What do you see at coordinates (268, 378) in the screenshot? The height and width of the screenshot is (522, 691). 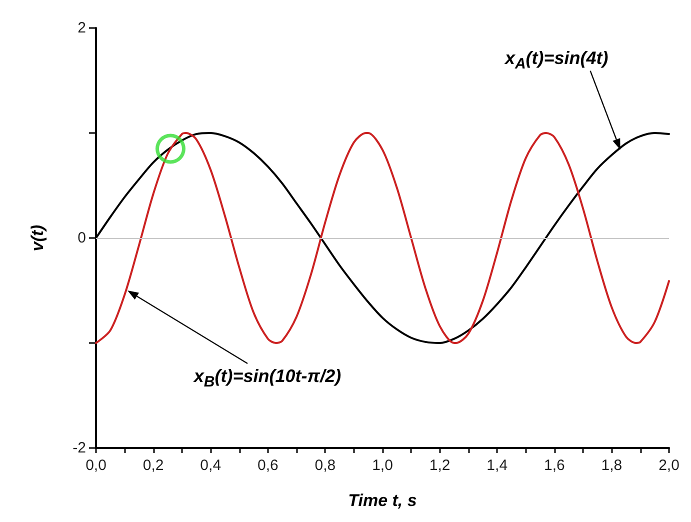 I see `annotation: x$_{B}$(t)=sin(10t-π/2)` at bounding box center [268, 378].